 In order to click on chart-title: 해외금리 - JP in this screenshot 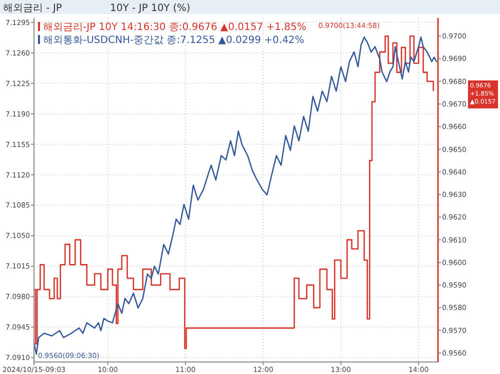, I will do `click(32, 8)`.